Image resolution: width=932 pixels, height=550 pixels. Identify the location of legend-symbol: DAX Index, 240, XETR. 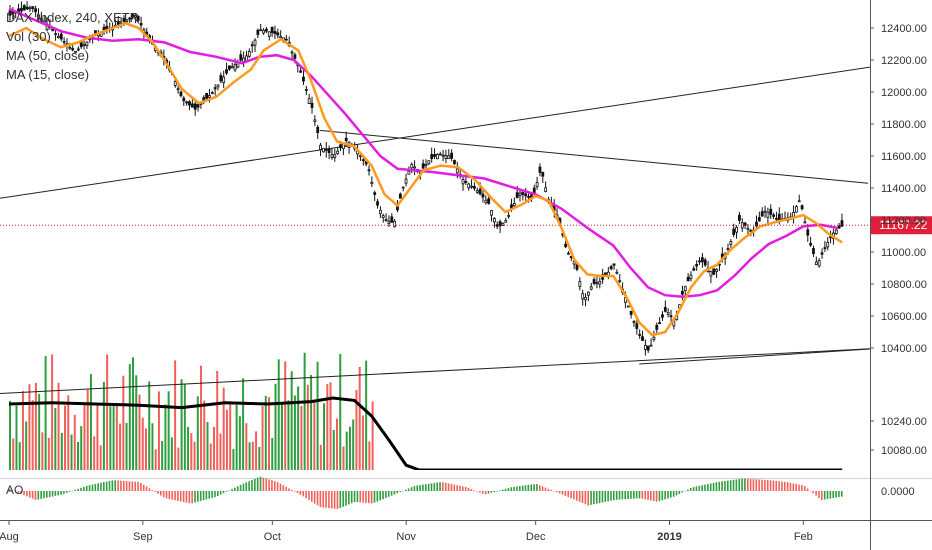
(72, 17).